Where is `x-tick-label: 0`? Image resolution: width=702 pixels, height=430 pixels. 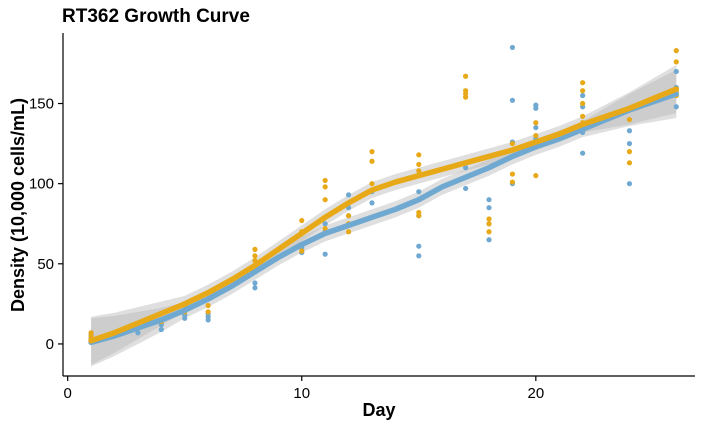
x-tick-label: 0 is located at coordinates (68, 393).